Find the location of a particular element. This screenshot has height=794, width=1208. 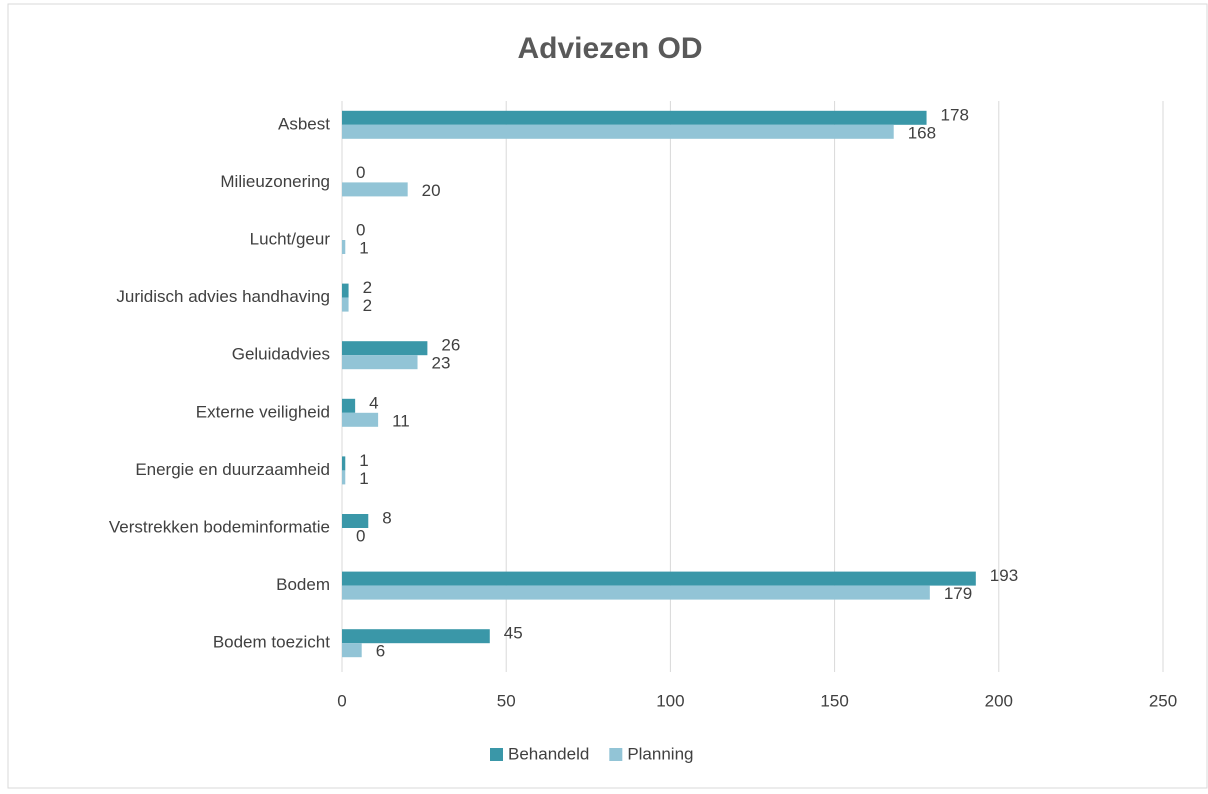

data-label: 8 is located at coordinates (386, 517).